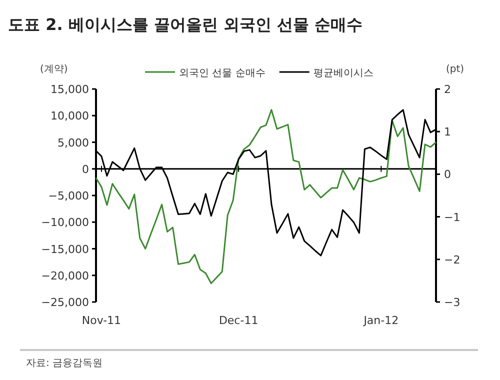 The height and width of the screenshot is (380, 500). Describe the element at coordinates (343, 73) in the screenshot. I see `legend-label: 평균베이시스` at that location.